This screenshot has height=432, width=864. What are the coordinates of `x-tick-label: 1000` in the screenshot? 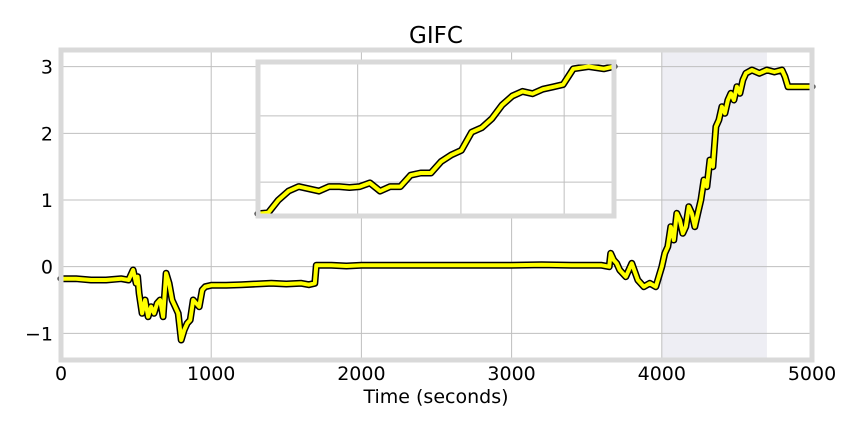 It's located at (211, 374).